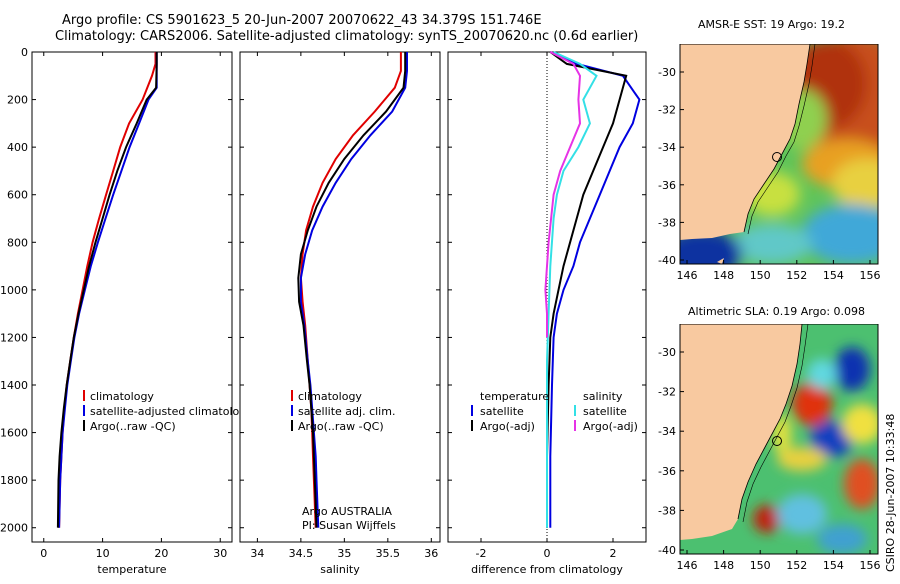  What do you see at coordinates (388, 553) in the screenshot?
I see `x-tick-label: 35.5` at bounding box center [388, 553].